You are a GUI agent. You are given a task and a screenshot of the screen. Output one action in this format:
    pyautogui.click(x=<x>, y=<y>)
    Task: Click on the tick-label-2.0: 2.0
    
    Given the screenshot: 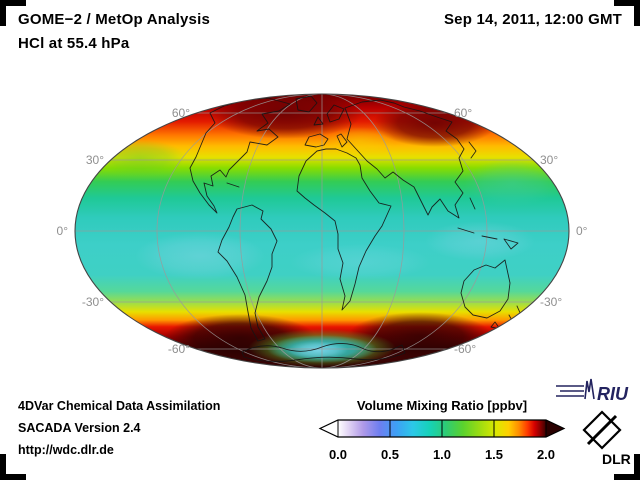 What is the action you would take?
    pyautogui.click(x=546, y=454)
    